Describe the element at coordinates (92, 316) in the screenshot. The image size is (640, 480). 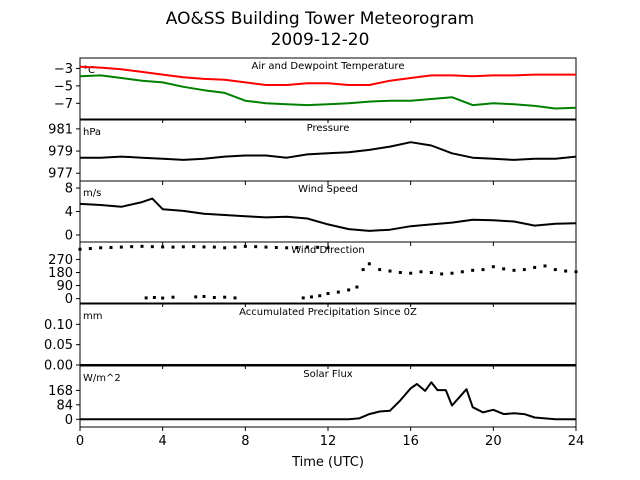
I see `unit-label: mm` at that location.